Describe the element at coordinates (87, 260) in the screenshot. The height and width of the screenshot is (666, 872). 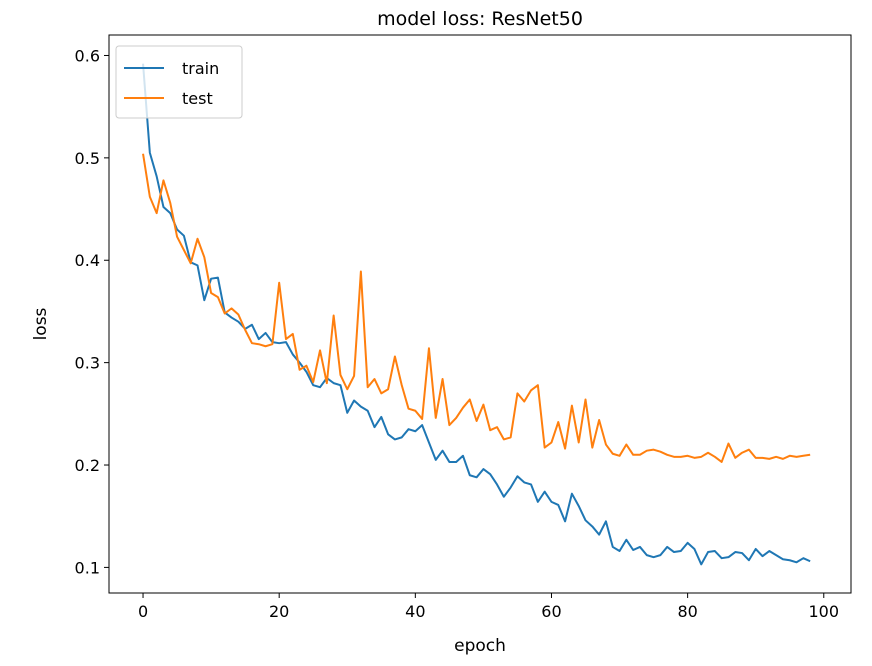
I see `y-tick-label: 0.4` at that location.